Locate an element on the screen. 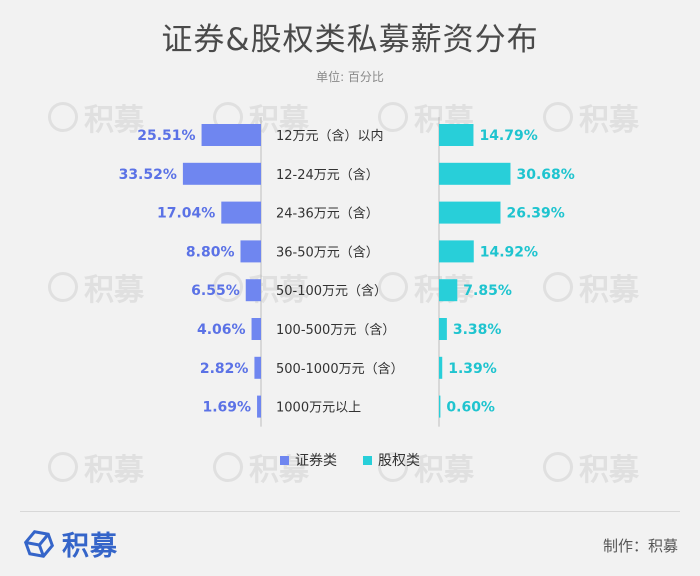  data-label-equity: 26.39% is located at coordinates (535, 214).